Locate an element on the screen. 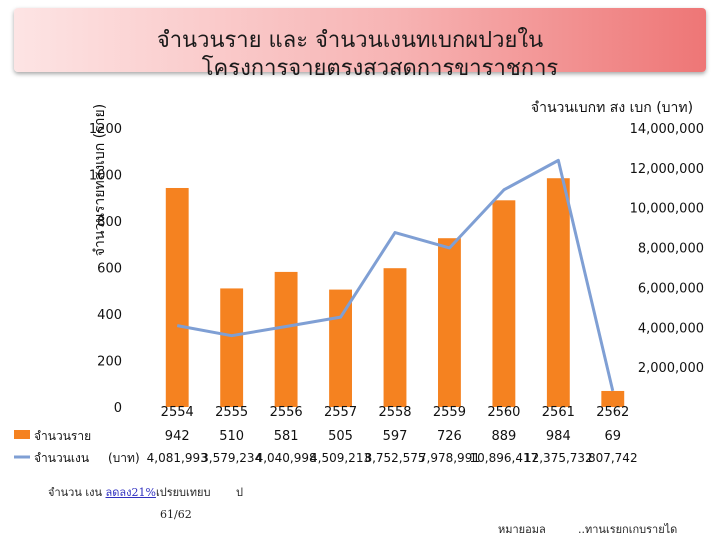 Image resolution: width=720 pixels, height=540 pixels. line-data-label: 3,579,234 is located at coordinates (231, 458).